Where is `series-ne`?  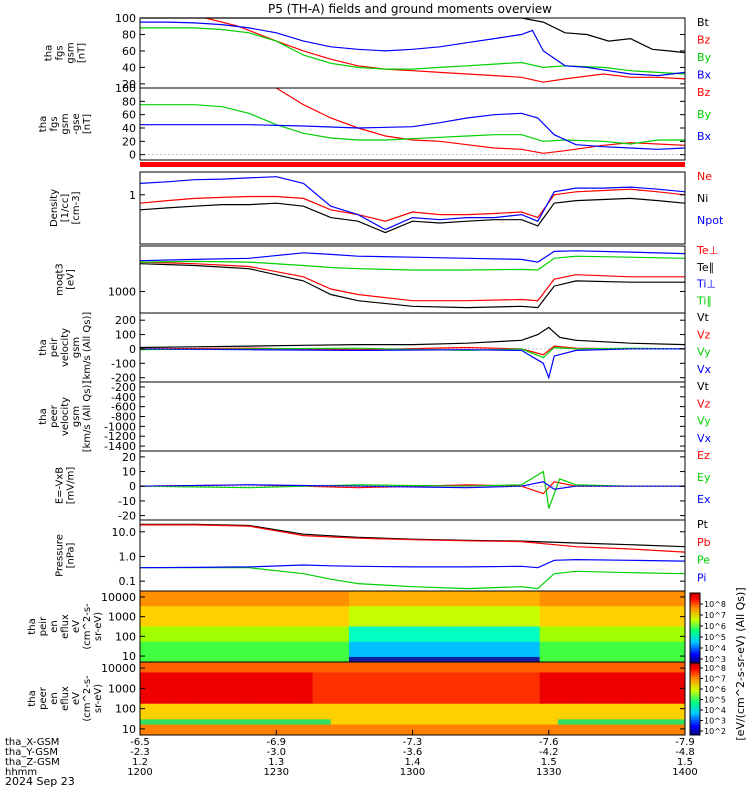
series-ne is located at coordinates (412, 205).